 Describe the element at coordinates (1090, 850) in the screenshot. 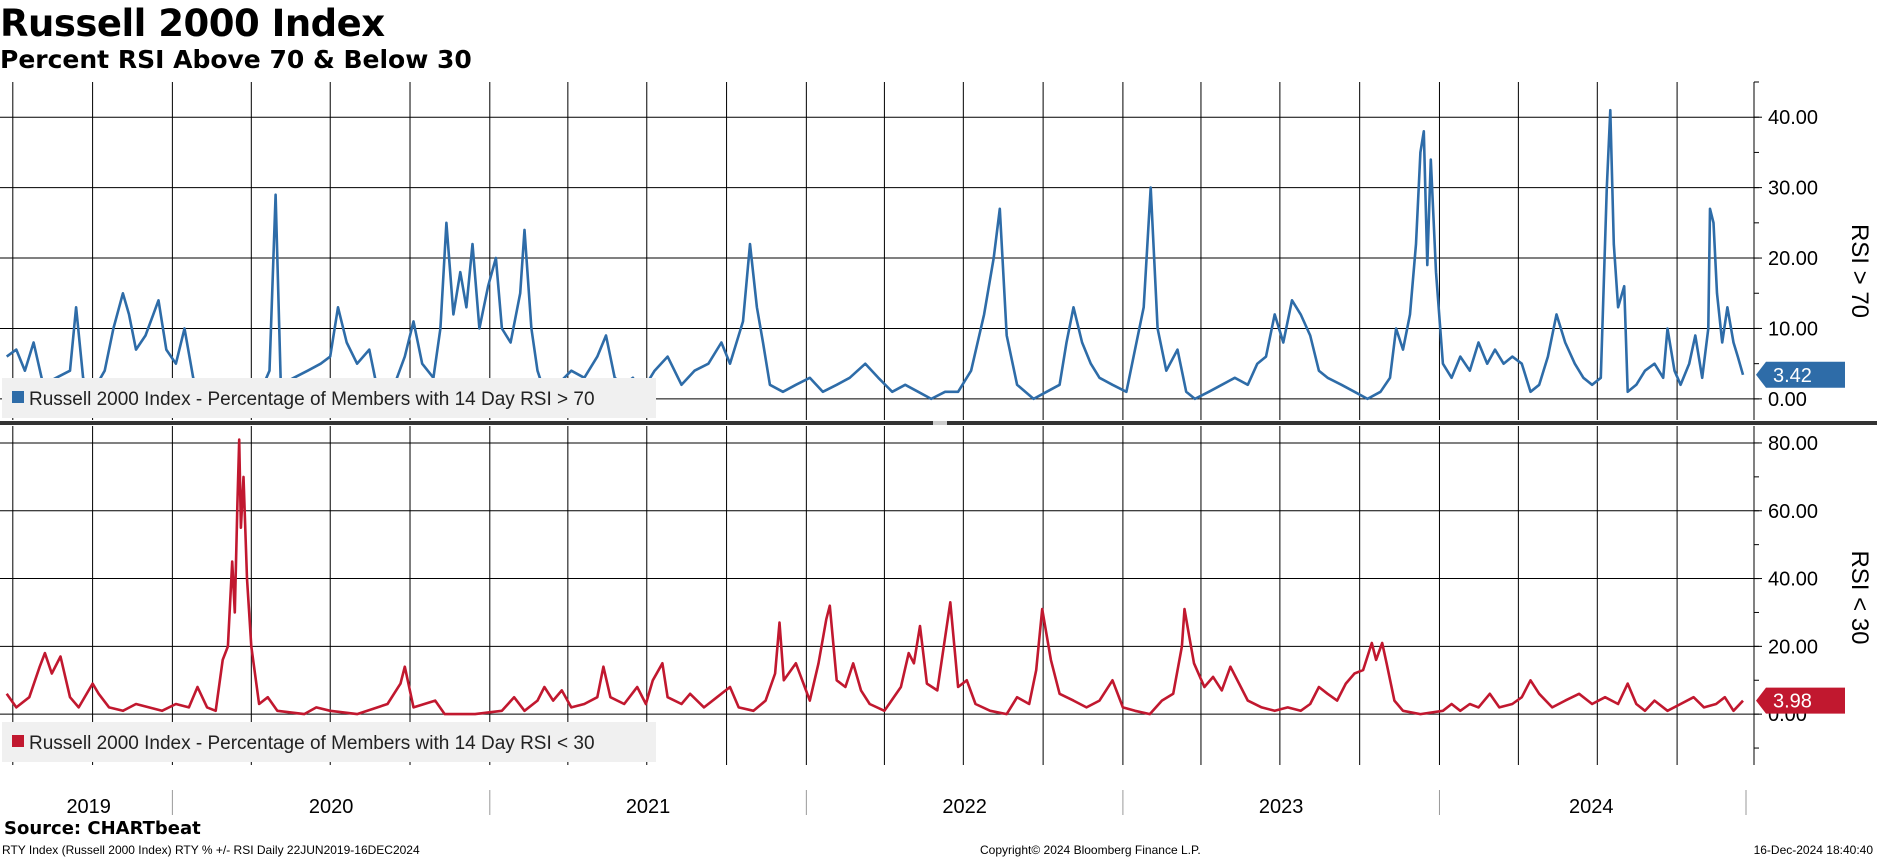

I see `footer-copyright: Copyright© 2024 Bloomberg Finance L.P.` at that location.